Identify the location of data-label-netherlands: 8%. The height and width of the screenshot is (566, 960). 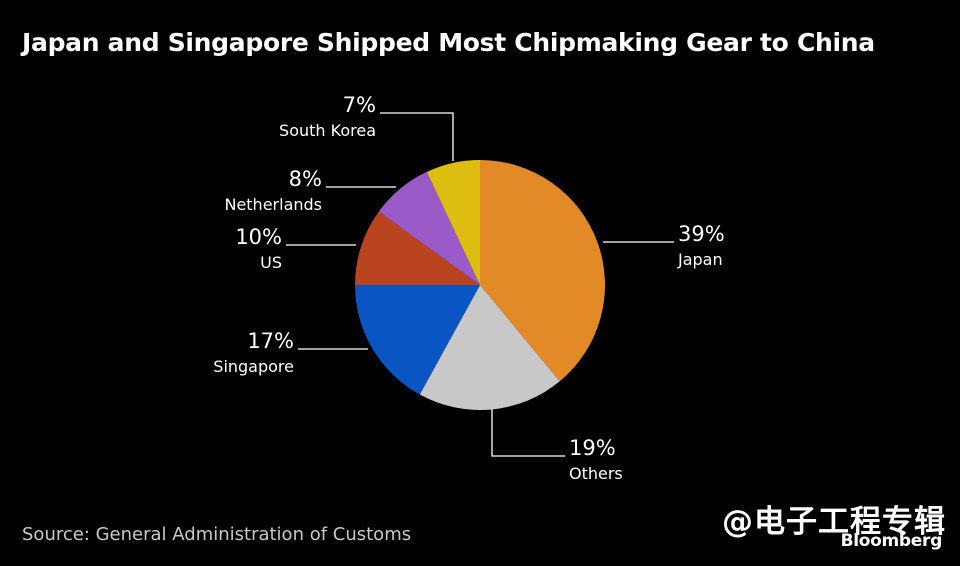
(305, 179).